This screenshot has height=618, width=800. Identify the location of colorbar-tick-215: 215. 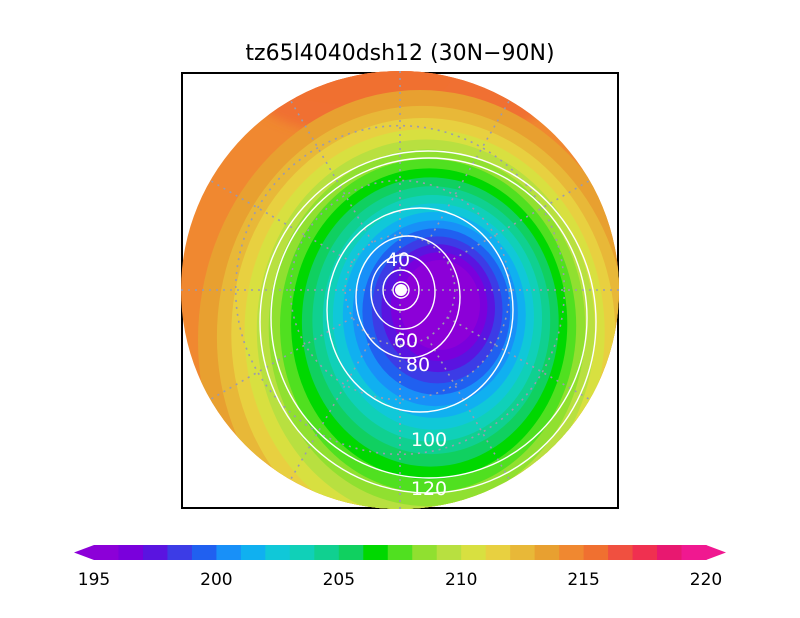
(583, 580).